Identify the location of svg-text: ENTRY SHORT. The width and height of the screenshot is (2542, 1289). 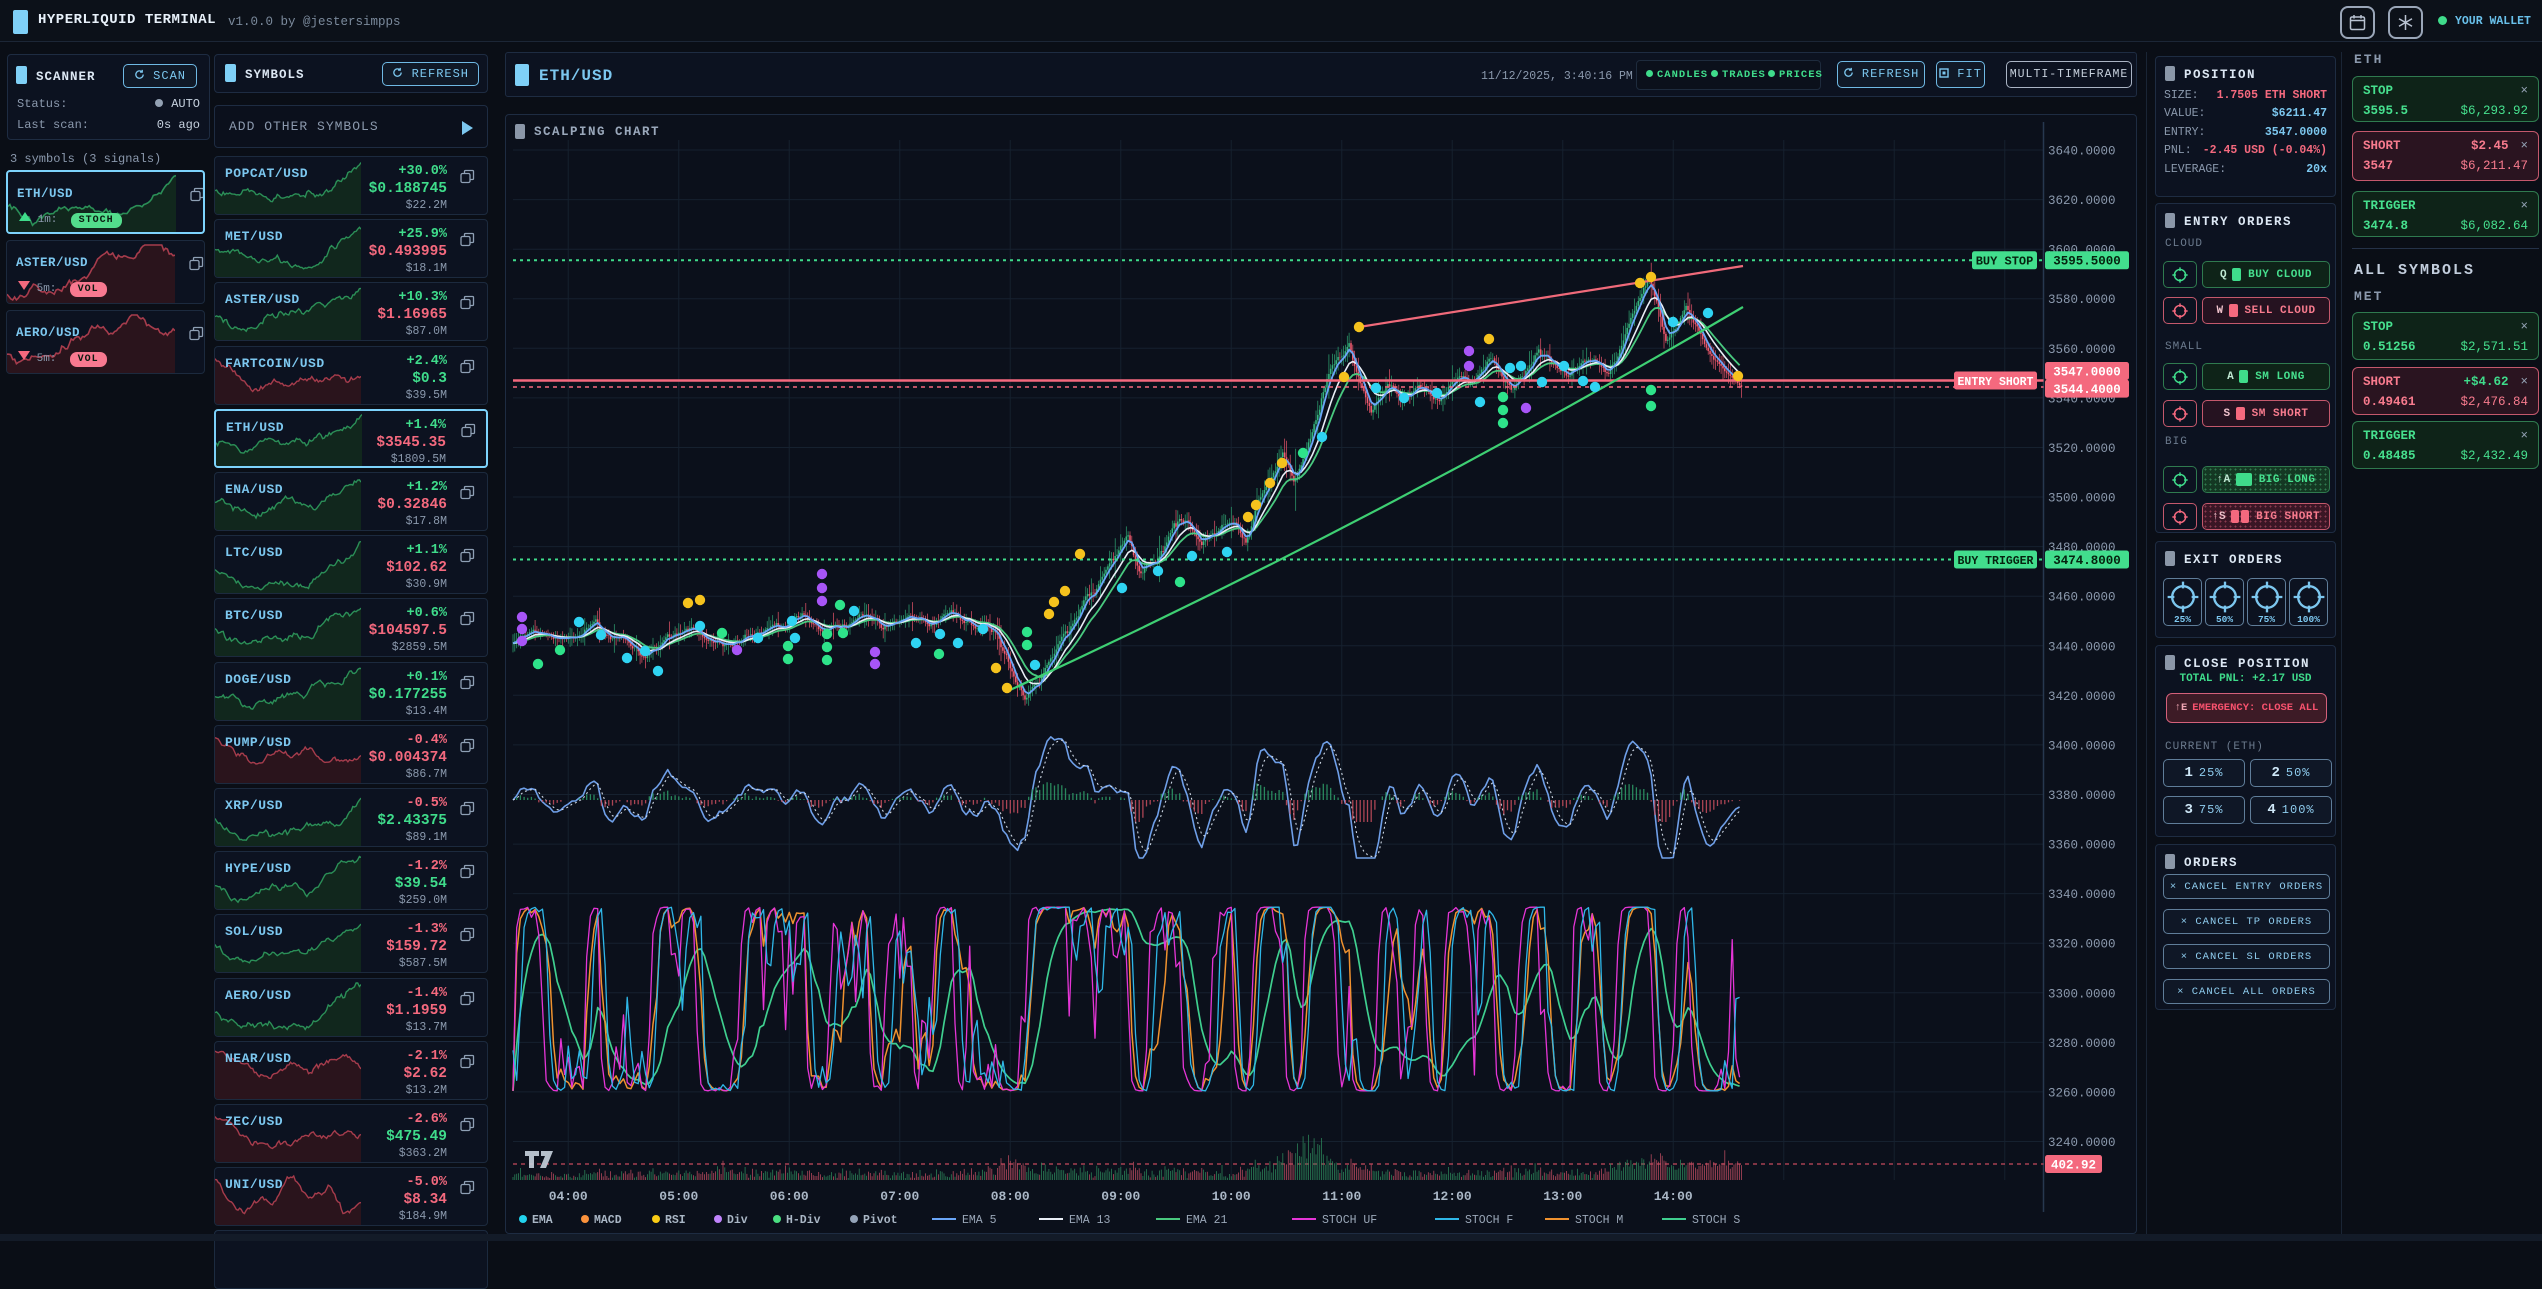
(1996, 382).